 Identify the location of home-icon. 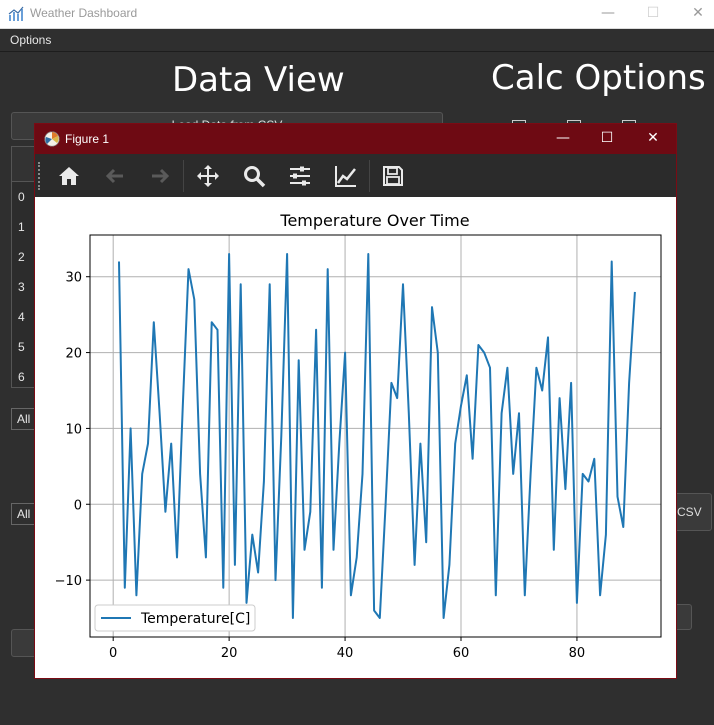
(69, 176).